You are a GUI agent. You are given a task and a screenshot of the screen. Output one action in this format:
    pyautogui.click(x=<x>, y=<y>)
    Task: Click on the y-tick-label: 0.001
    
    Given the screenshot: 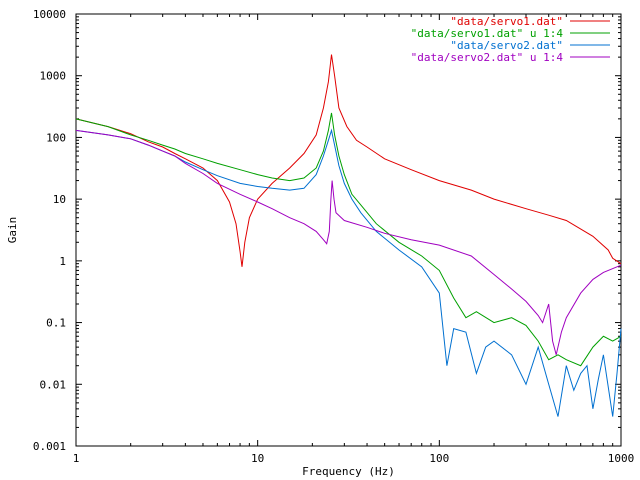 What is the action you would take?
    pyautogui.click(x=49, y=446)
    